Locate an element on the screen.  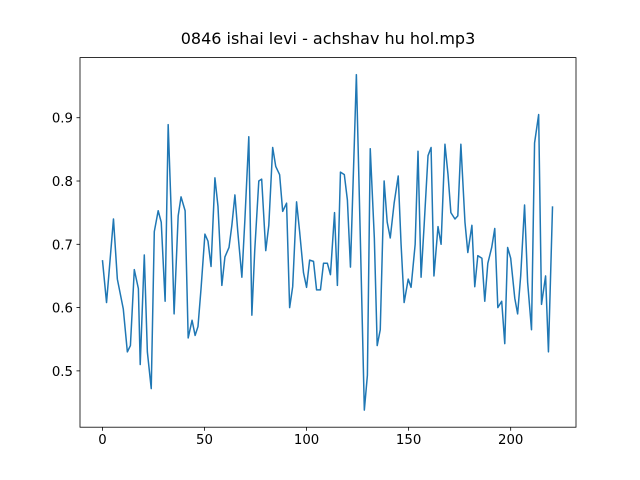
y-tick-label: 0.7 is located at coordinates (62, 245).